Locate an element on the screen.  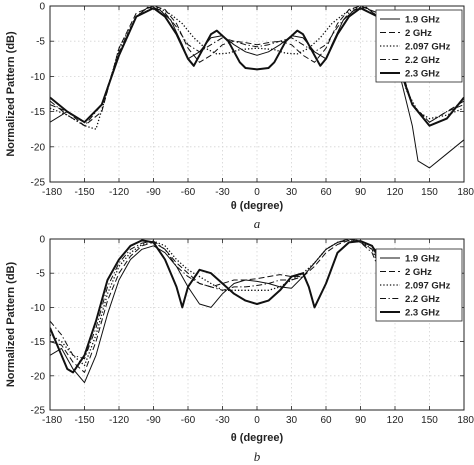
panel-label: a is located at coordinates (257, 223).